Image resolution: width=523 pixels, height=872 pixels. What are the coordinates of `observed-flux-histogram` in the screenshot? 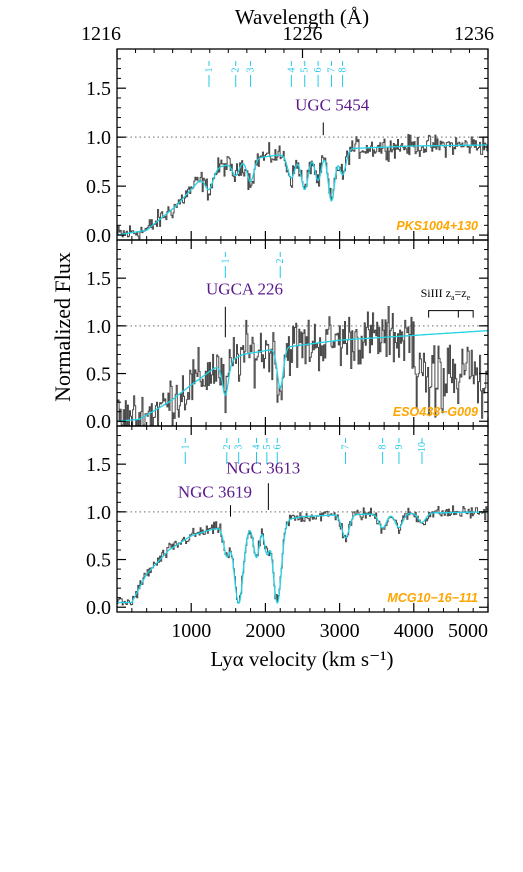 It's located at (302, 366).